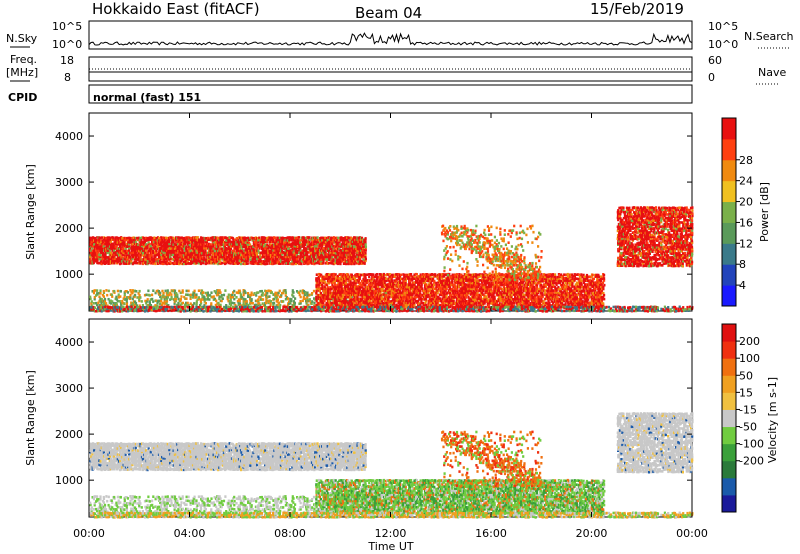 Image resolution: width=800 pixels, height=554 pixels. Describe the element at coordinates (772, 72) in the screenshot. I see `nave-label: Nave` at that location.